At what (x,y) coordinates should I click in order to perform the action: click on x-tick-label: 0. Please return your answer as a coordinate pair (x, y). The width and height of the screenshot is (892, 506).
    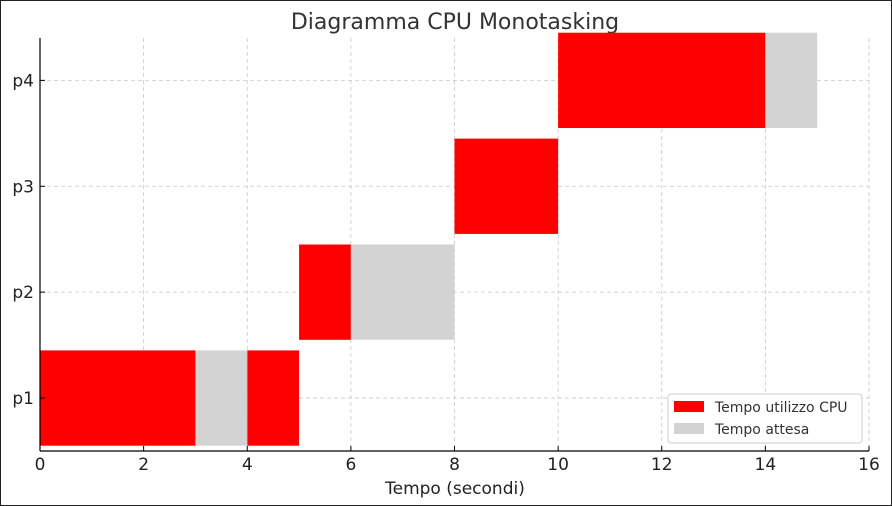
    Looking at the image, I should click on (40, 465).